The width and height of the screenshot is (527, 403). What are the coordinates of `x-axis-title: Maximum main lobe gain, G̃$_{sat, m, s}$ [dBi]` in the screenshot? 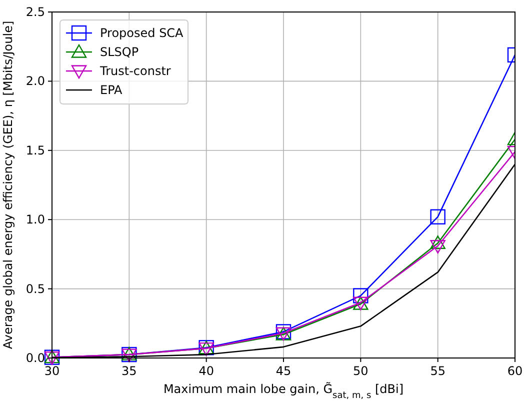 It's located at (283, 391).